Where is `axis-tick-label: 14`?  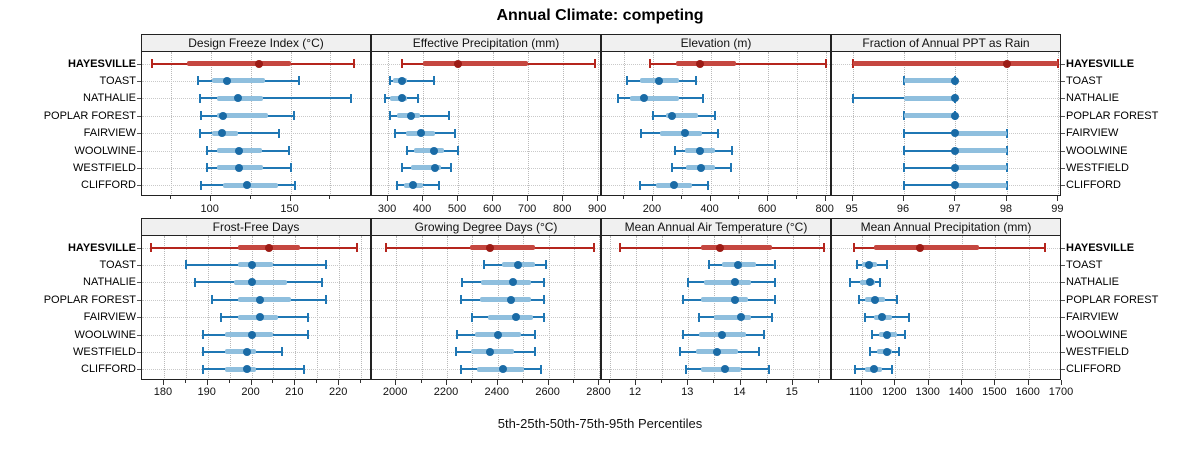
axis-tick-label: 14 is located at coordinates (739, 392).